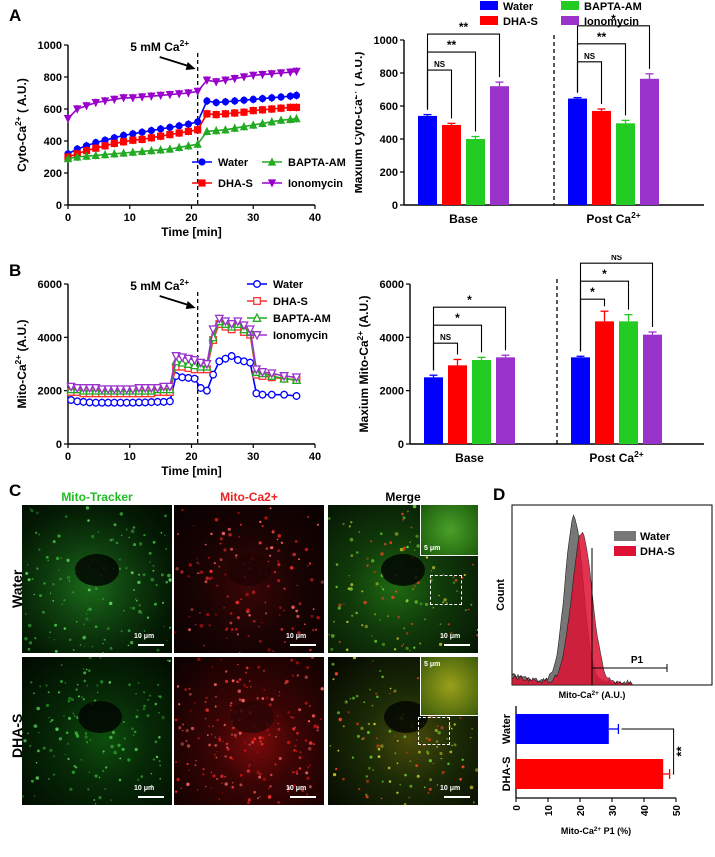  Describe the element at coordinates (452, 45) in the screenshot. I see `significance-label: **` at that location.